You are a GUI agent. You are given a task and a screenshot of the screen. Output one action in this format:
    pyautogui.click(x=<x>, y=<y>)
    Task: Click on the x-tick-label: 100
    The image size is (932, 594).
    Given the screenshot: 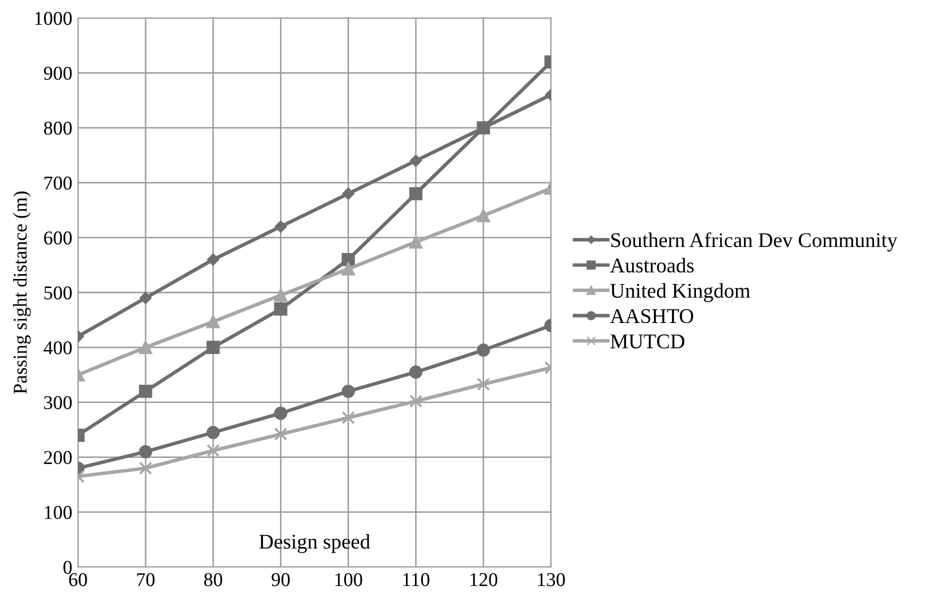 What is the action you would take?
    pyautogui.click(x=348, y=579)
    